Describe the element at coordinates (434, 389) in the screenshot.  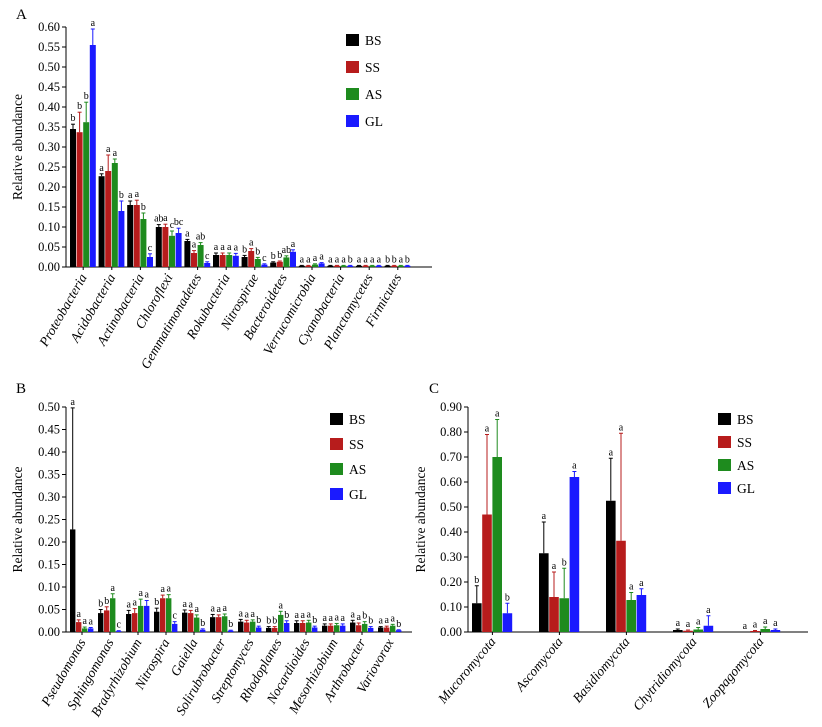
I see `panel-label: C` at that location.